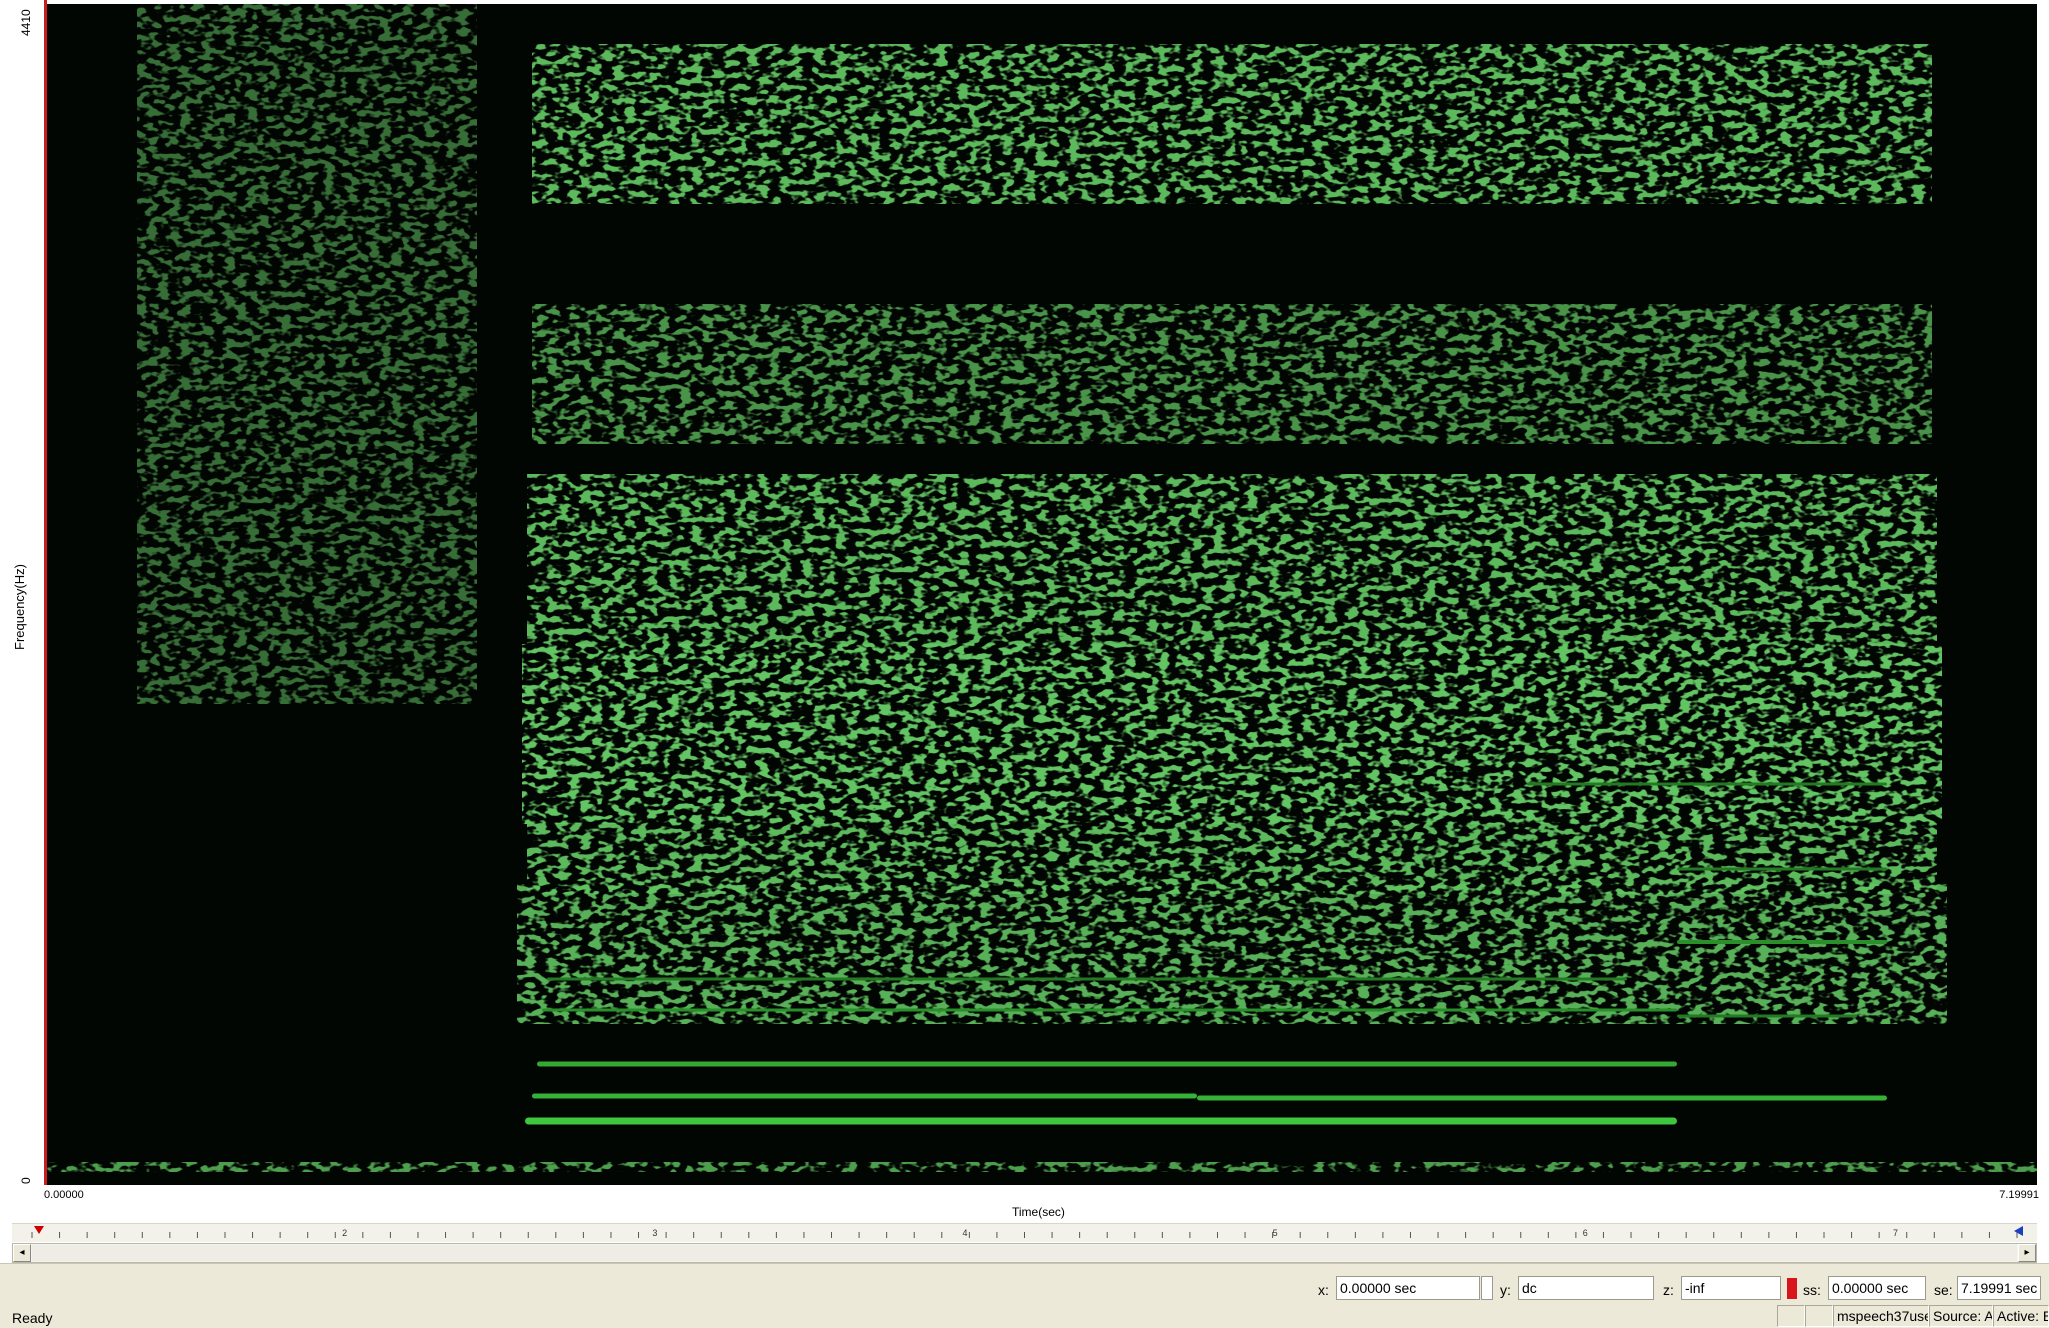 The height and width of the screenshot is (1328, 2049). Describe the element at coordinates (1408, 1288) in the screenshot. I see `x-field: 0.00000 sec` at that location.